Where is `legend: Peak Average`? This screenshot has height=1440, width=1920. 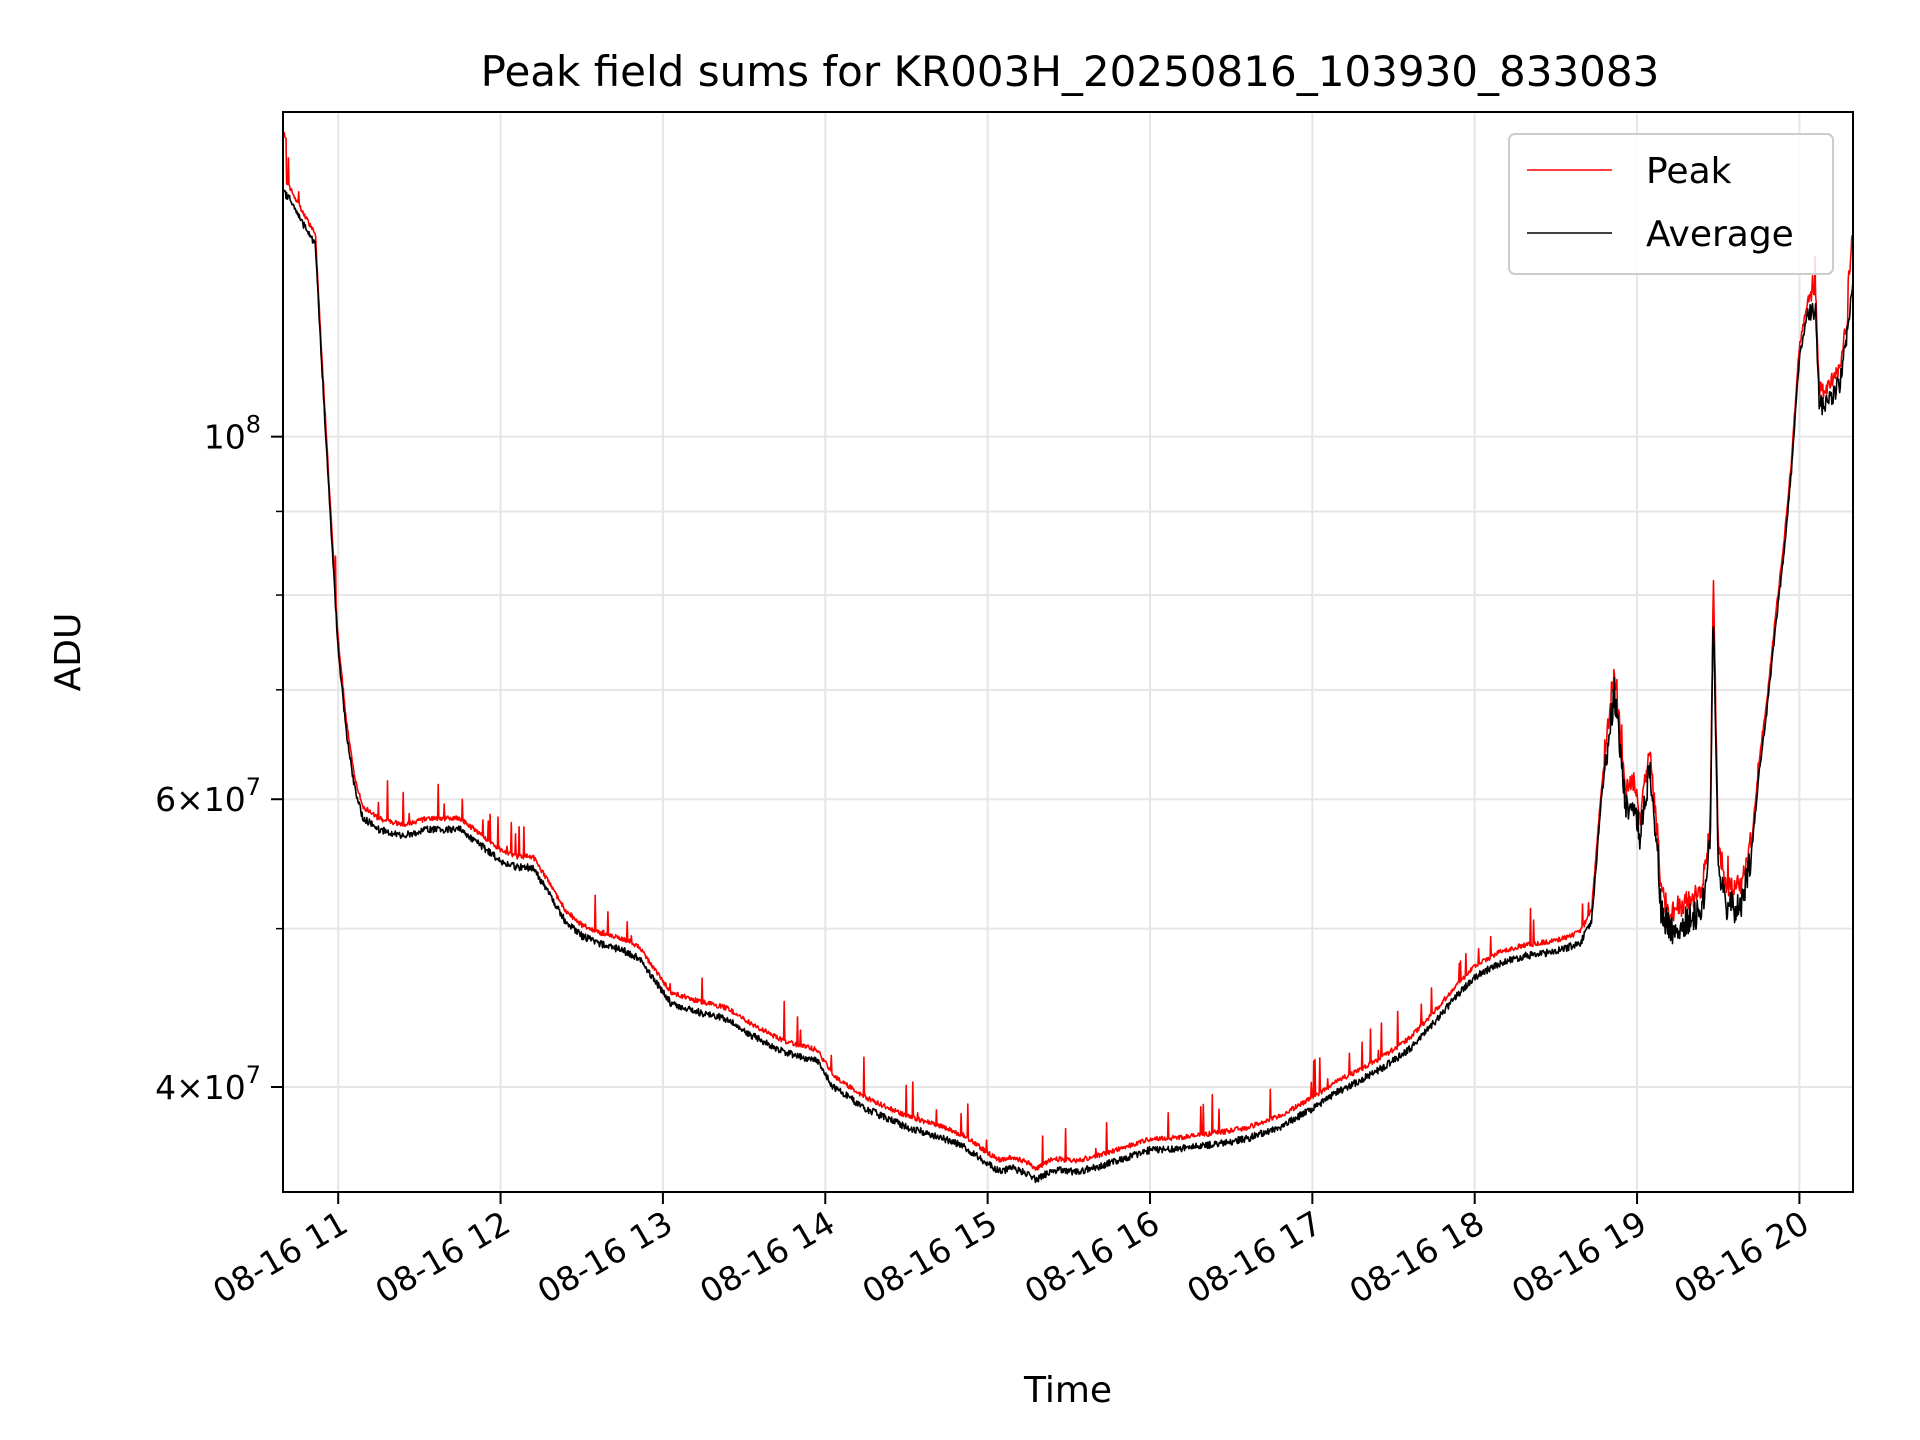 legend: Peak Average is located at coordinates (1671, 204).